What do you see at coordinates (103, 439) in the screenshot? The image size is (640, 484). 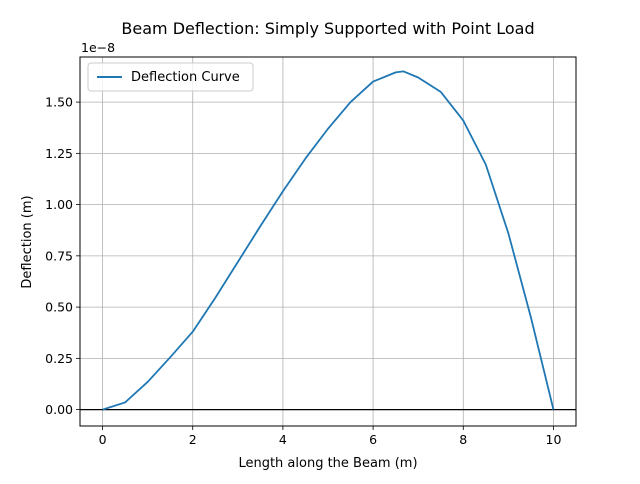 I see `x-tick-label: 0` at bounding box center [103, 439].